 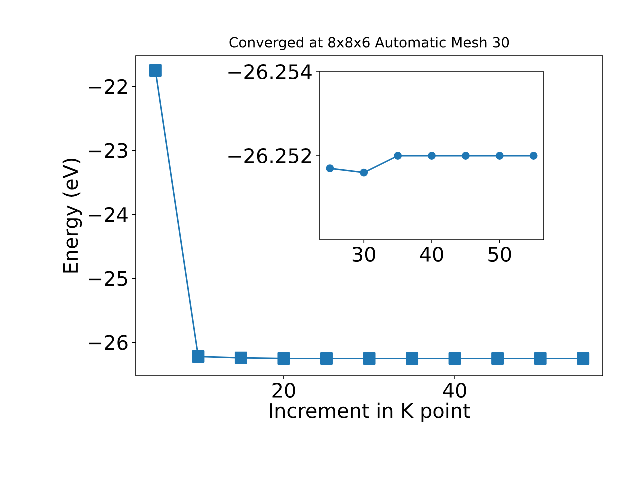 What do you see at coordinates (108, 150) in the screenshot?
I see `y-tick-label: −23` at bounding box center [108, 150].